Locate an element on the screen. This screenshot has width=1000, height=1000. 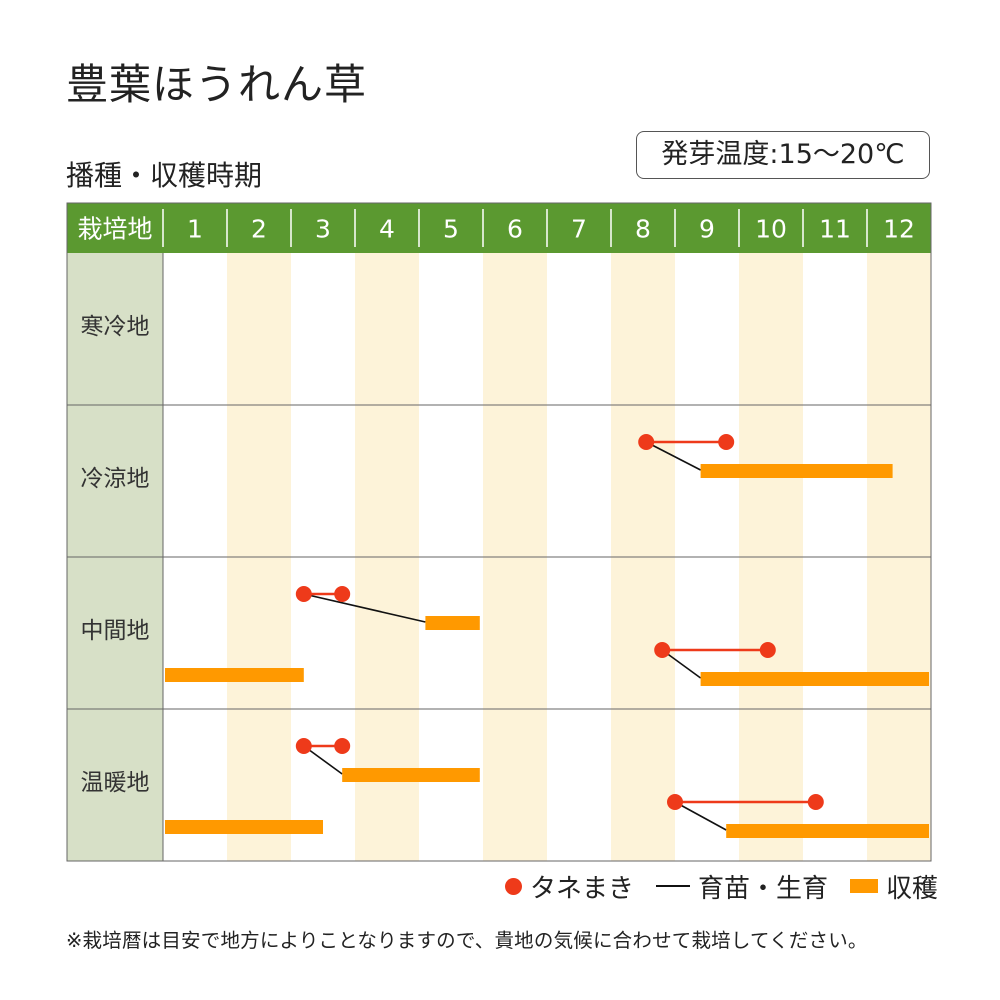
legend-sowing-label: タネまき is located at coordinates (582, 888).